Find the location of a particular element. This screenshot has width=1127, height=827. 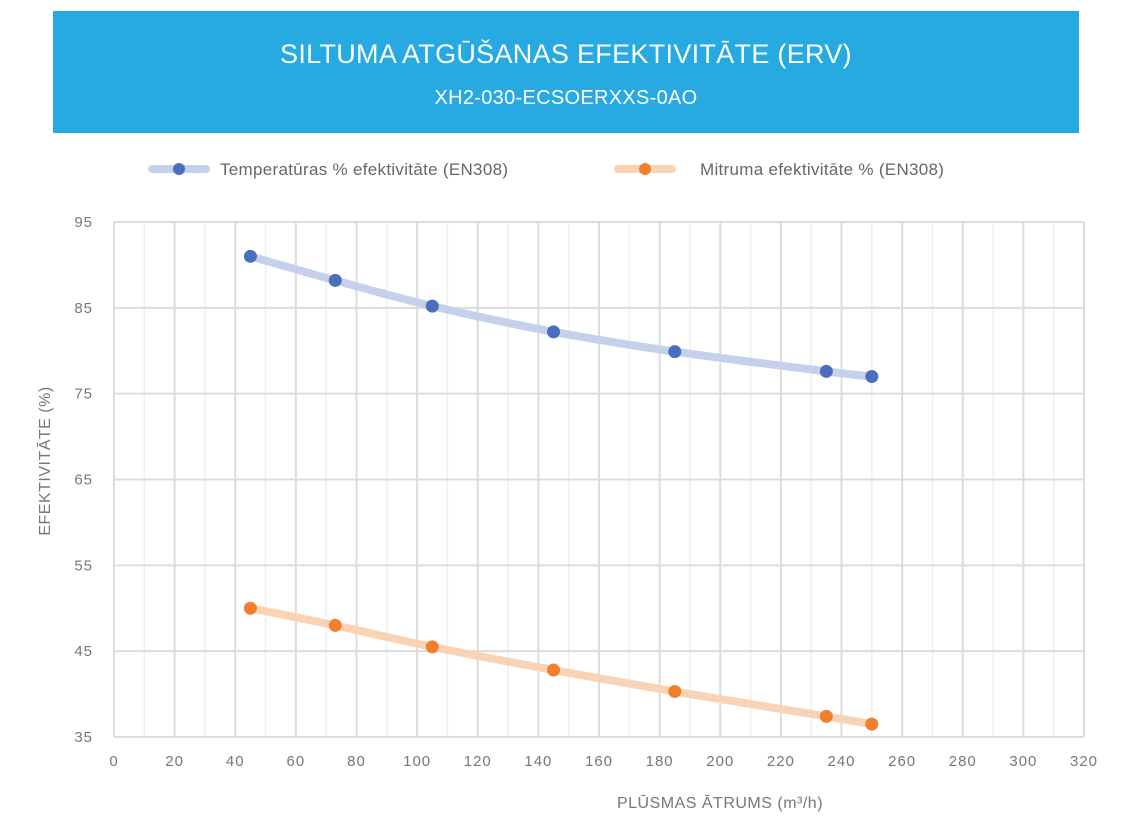

x-tick-label: 300 is located at coordinates (1023, 761).